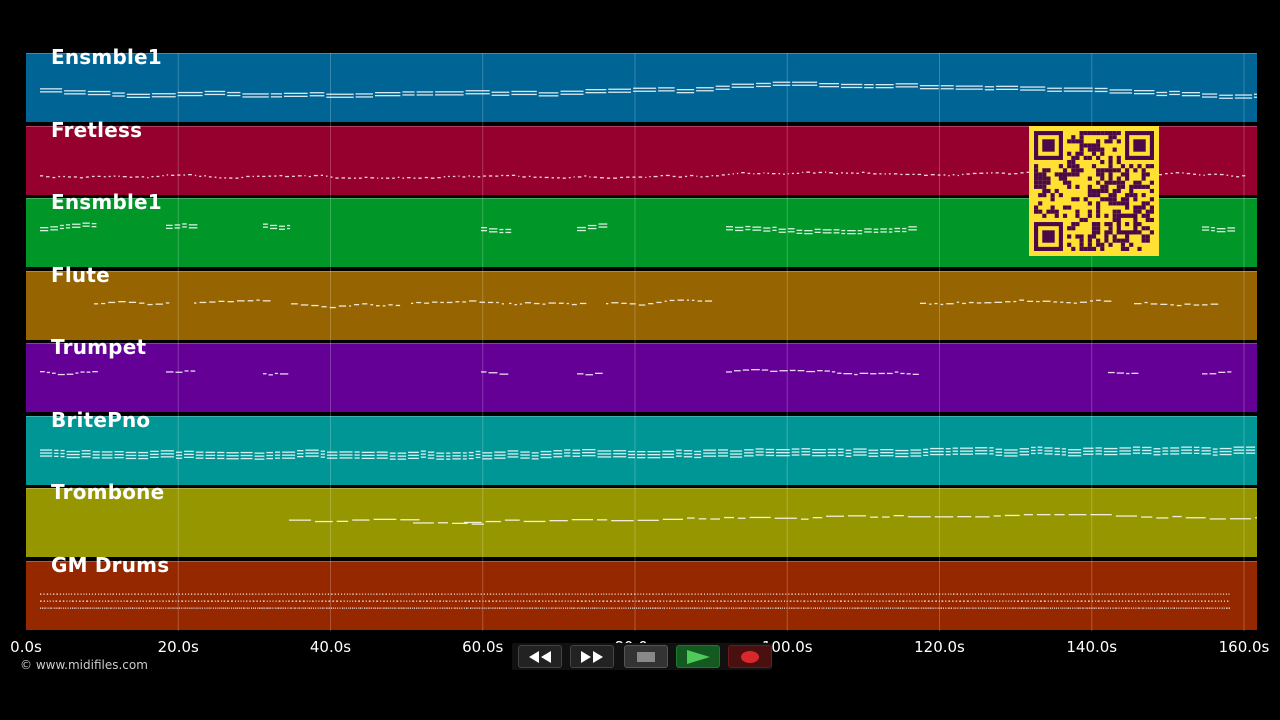 This screenshot has height=720, width=1280. Describe the element at coordinates (750, 656) in the screenshot. I see `record-button` at that location.